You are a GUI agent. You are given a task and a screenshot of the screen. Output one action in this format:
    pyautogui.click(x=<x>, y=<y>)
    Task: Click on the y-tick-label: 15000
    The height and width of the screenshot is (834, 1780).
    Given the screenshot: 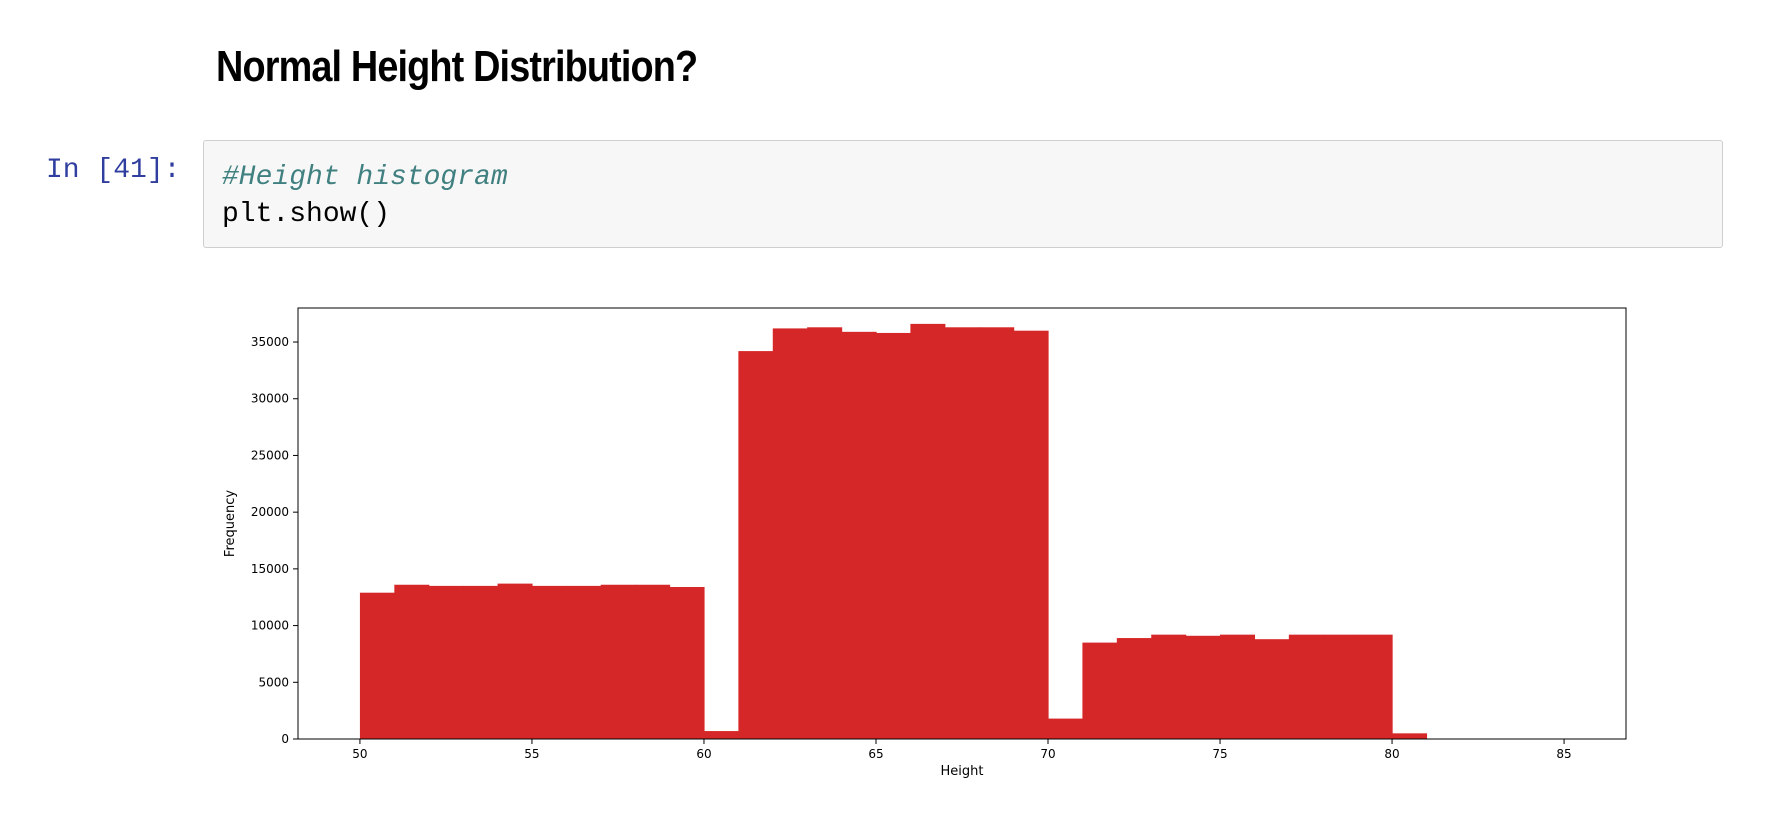 What is the action you would take?
    pyautogui.click(x=270, y=569)
    